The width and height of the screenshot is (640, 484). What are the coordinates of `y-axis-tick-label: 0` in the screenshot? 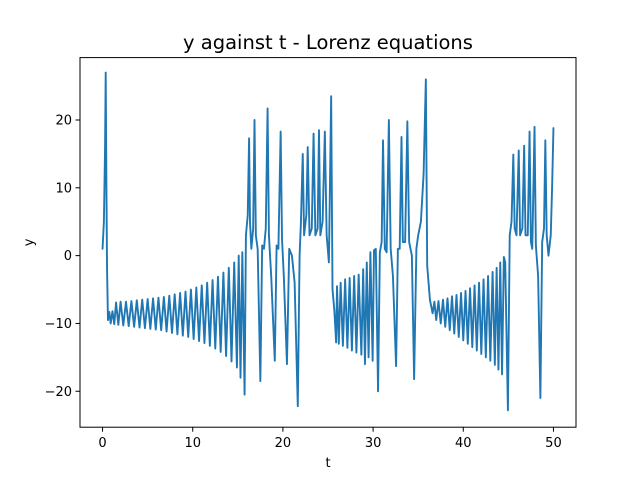 It's located at (68, 256).